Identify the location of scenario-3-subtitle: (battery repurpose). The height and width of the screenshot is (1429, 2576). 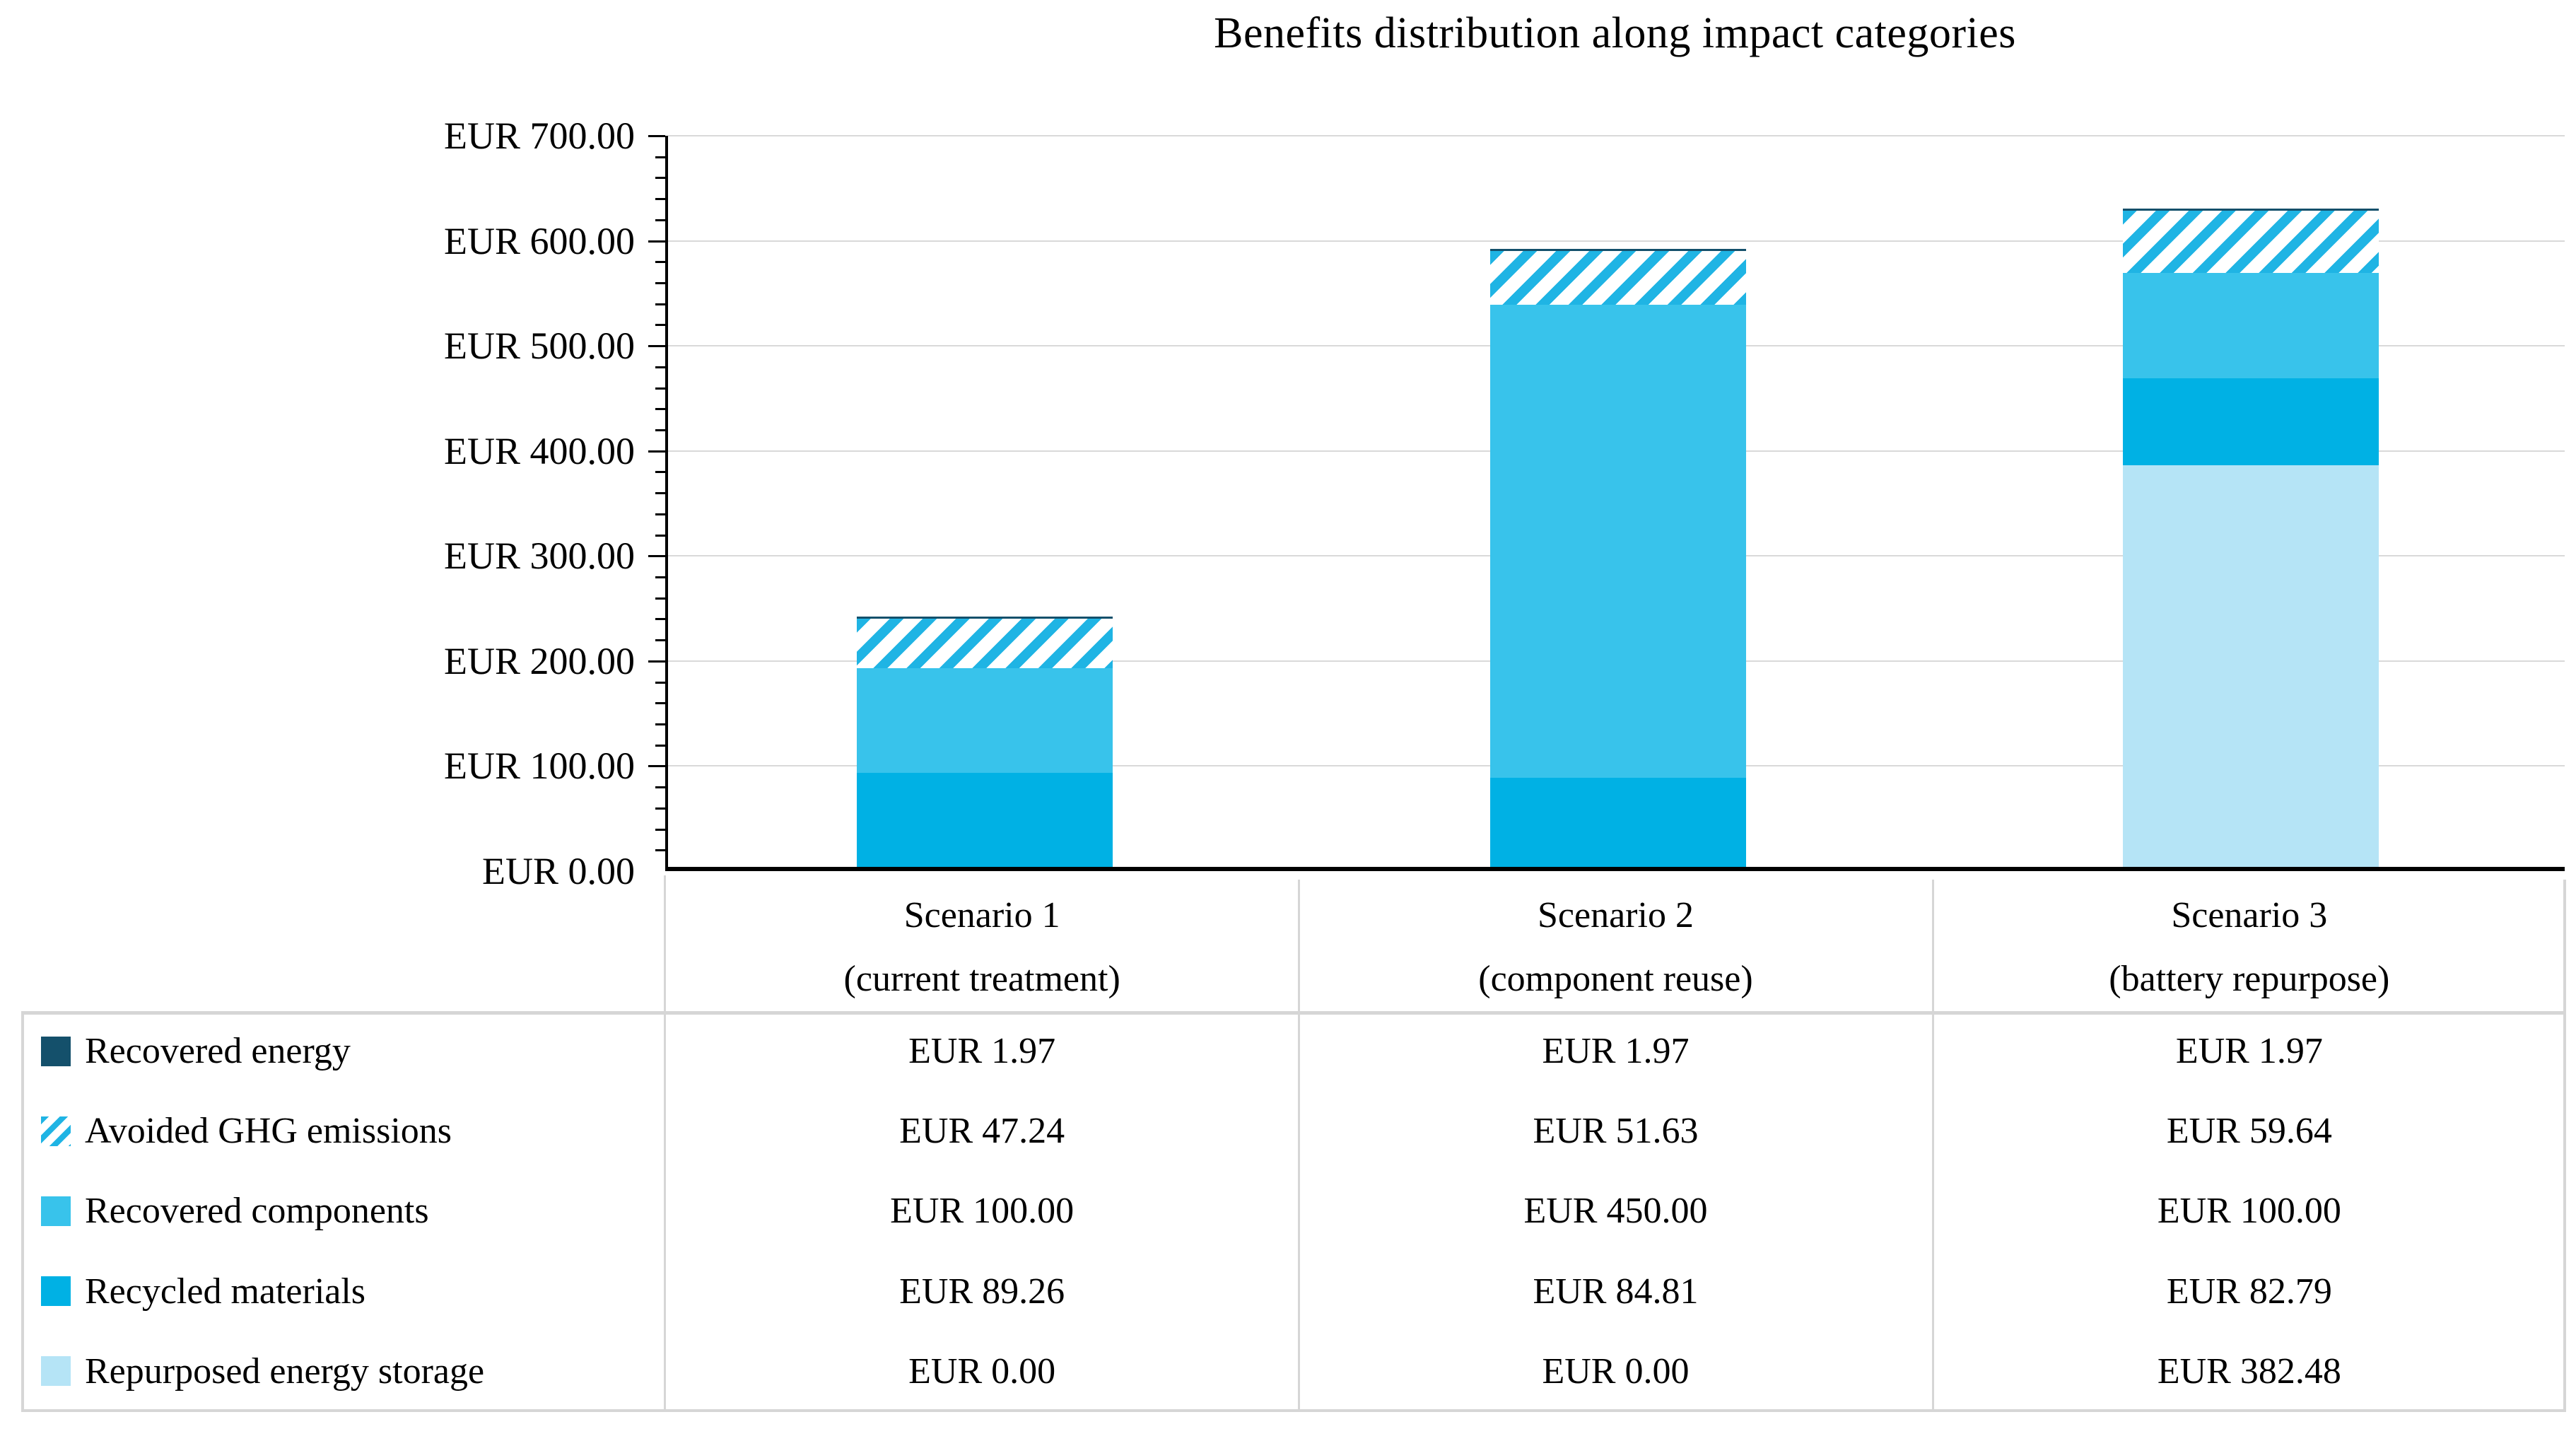
(2250, 979).